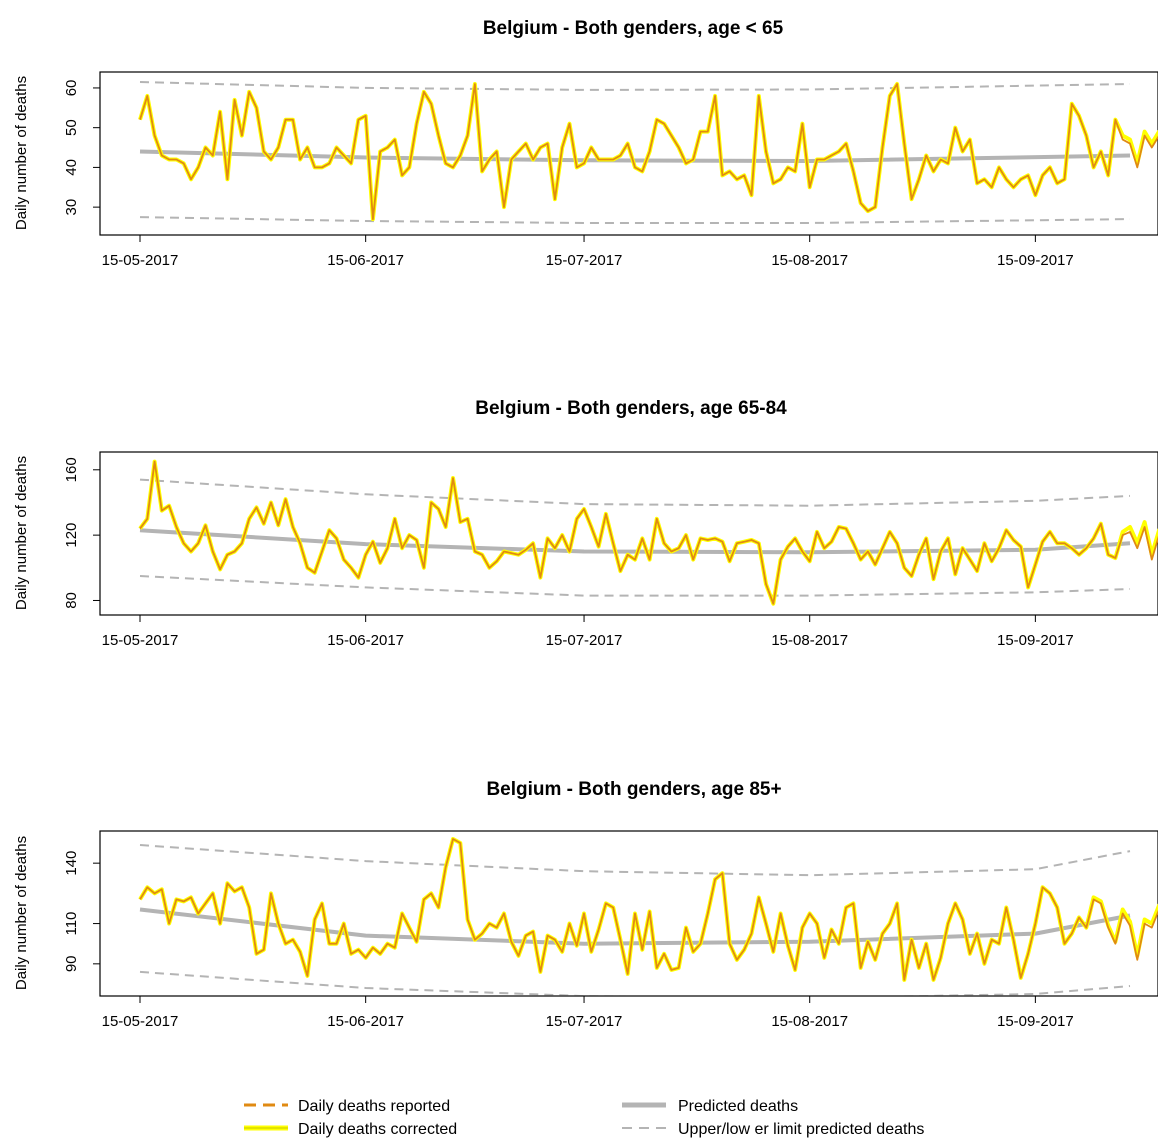 The width and height of the screenshot is (1158, 1145). What do you see at coordinates (71, 924) in the screenshot?
I see `y-tick-label: 110` at bounding box center [71, 924].